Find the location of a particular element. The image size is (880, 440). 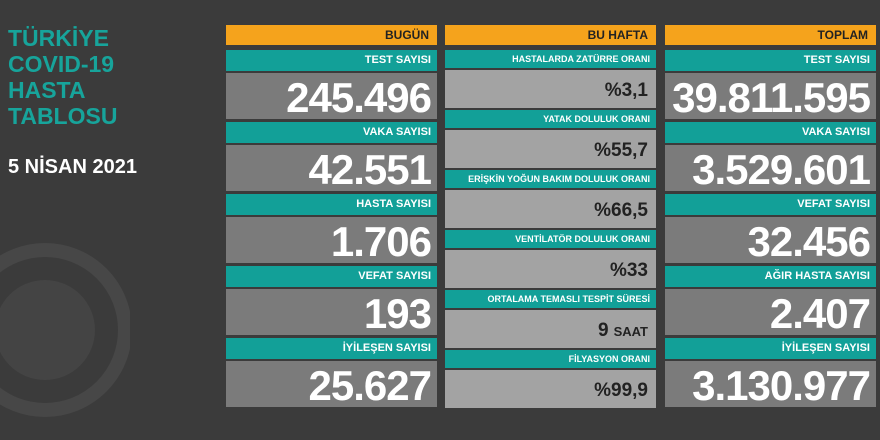

item-value: 1.706 is located at coordinates (331, 241).